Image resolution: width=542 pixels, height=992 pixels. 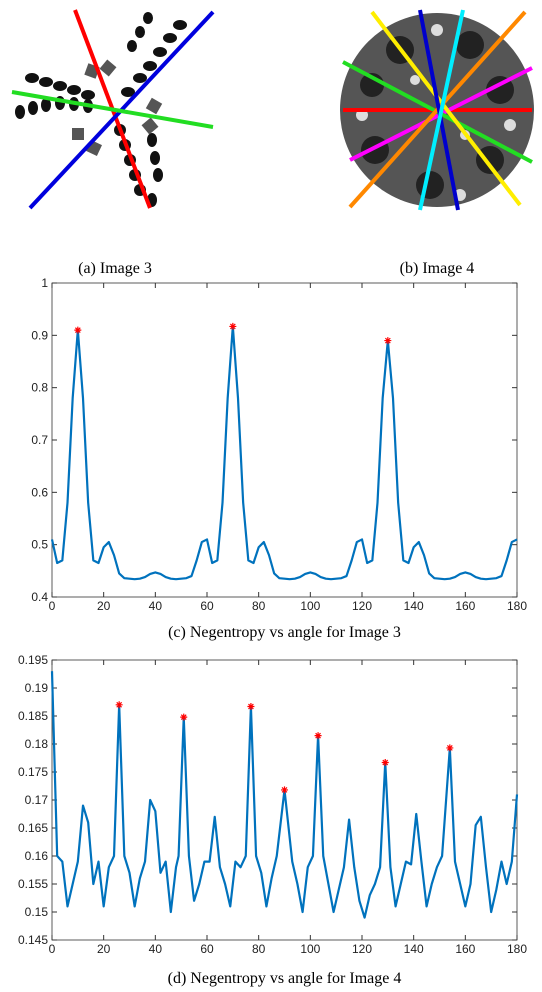 I want to click on y-tick-label: 0.155, so click(x=33, y=884).